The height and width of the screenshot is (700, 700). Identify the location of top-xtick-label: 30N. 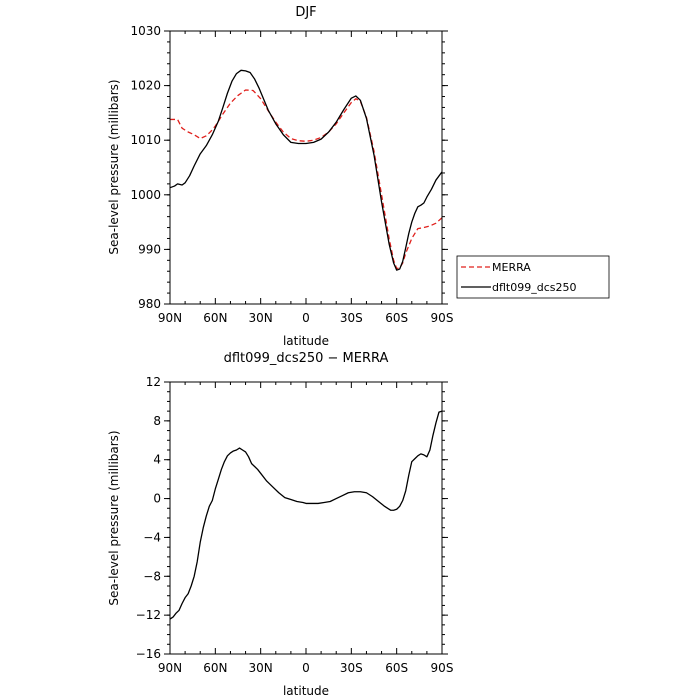
(261, 318).